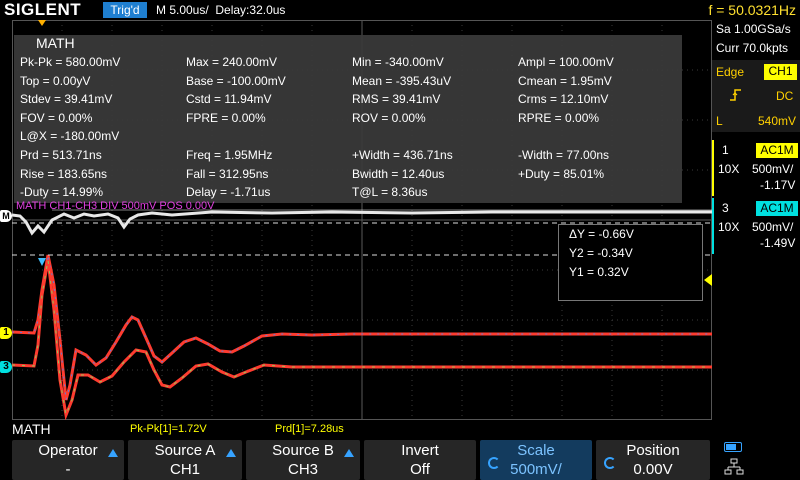  I want to click on invert-value: Off, so click(420, 469).